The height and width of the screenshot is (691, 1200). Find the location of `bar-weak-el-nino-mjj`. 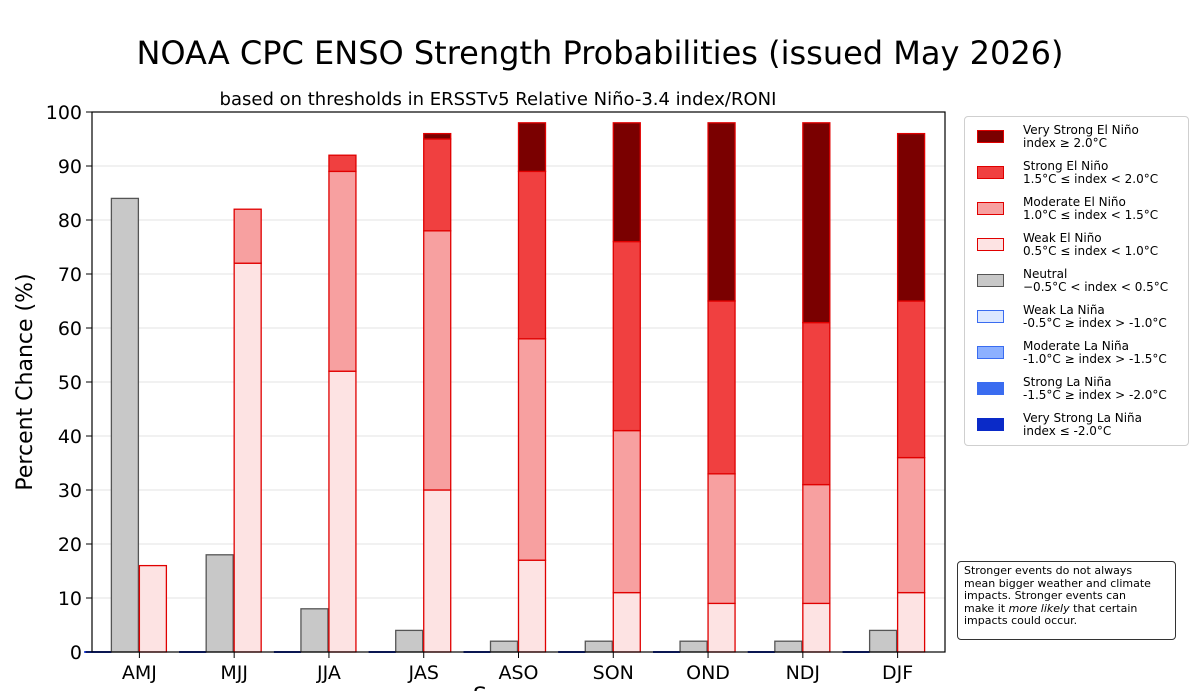

bar-weak-el-nino-mjj is located at coordinates (247, 457).